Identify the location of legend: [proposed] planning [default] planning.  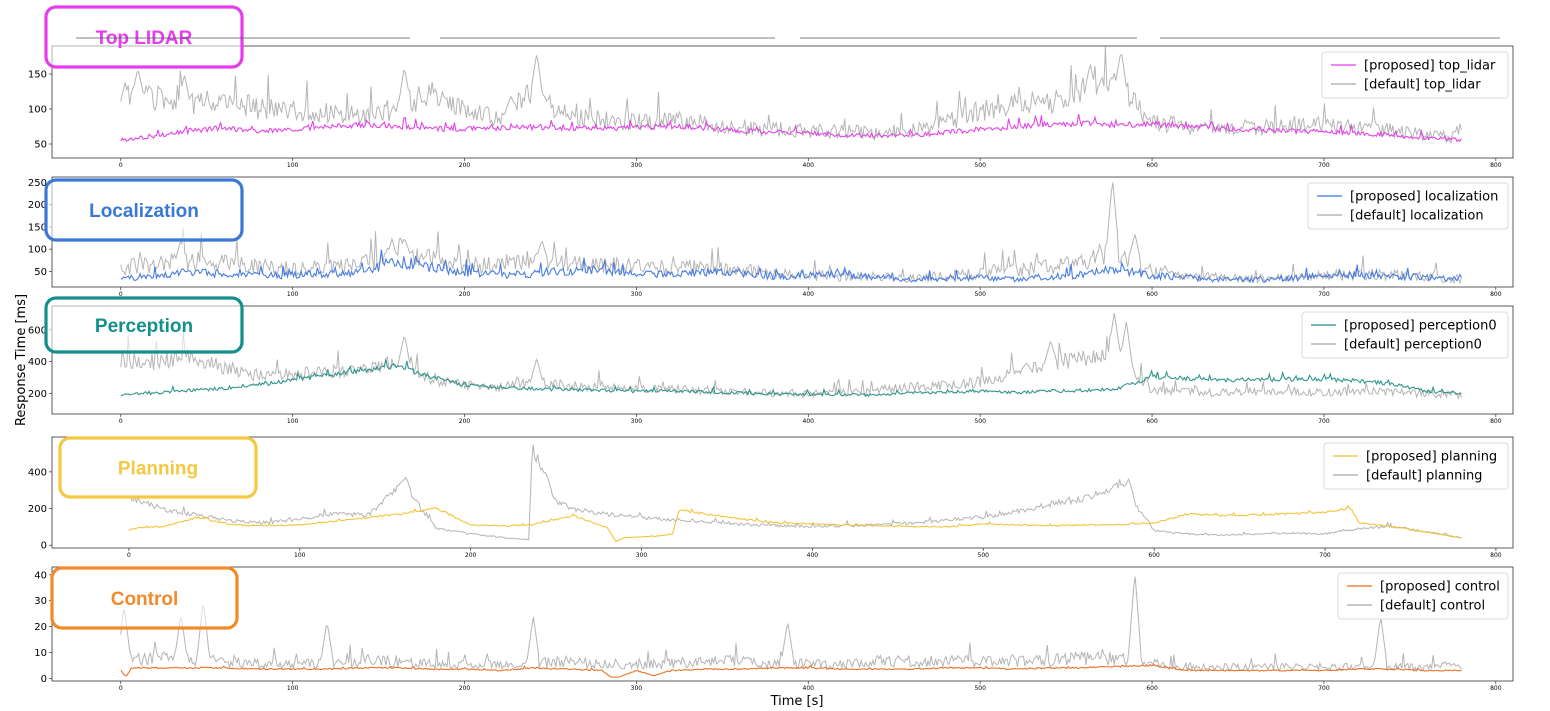
(1416, 466).